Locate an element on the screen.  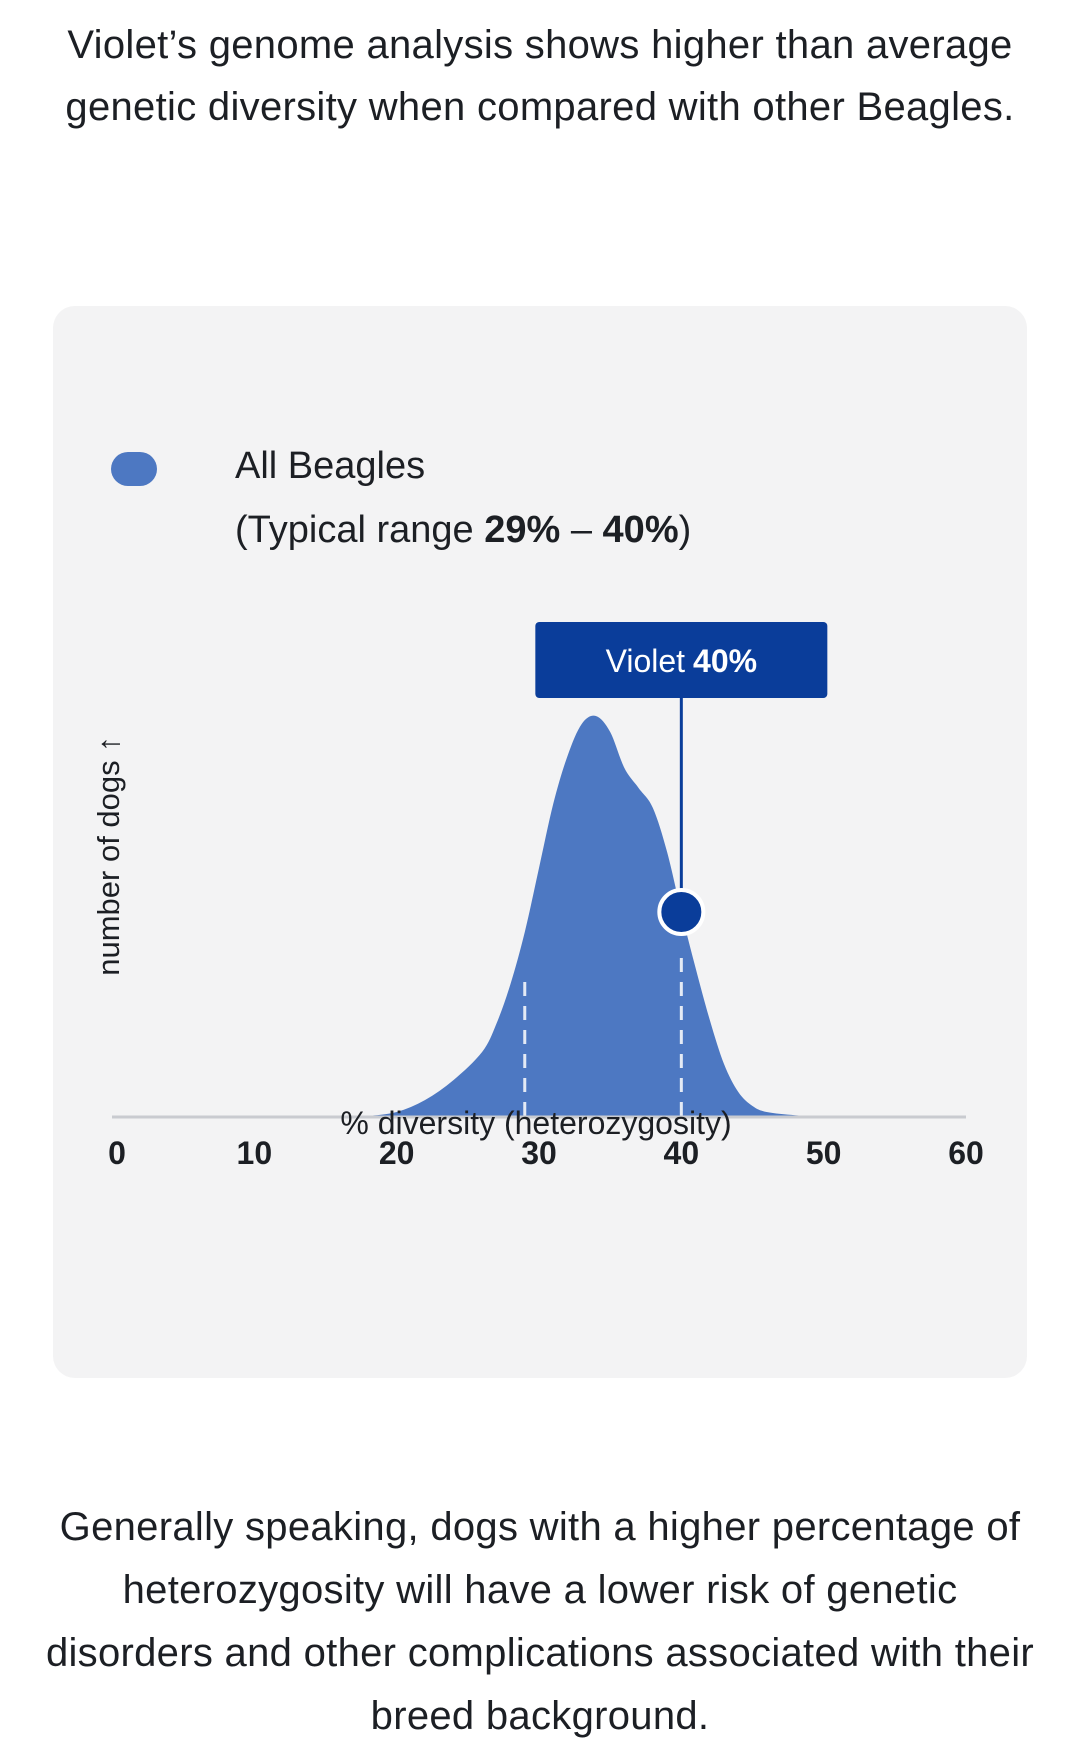
highlight-dot is located at coordinates (681, 912).